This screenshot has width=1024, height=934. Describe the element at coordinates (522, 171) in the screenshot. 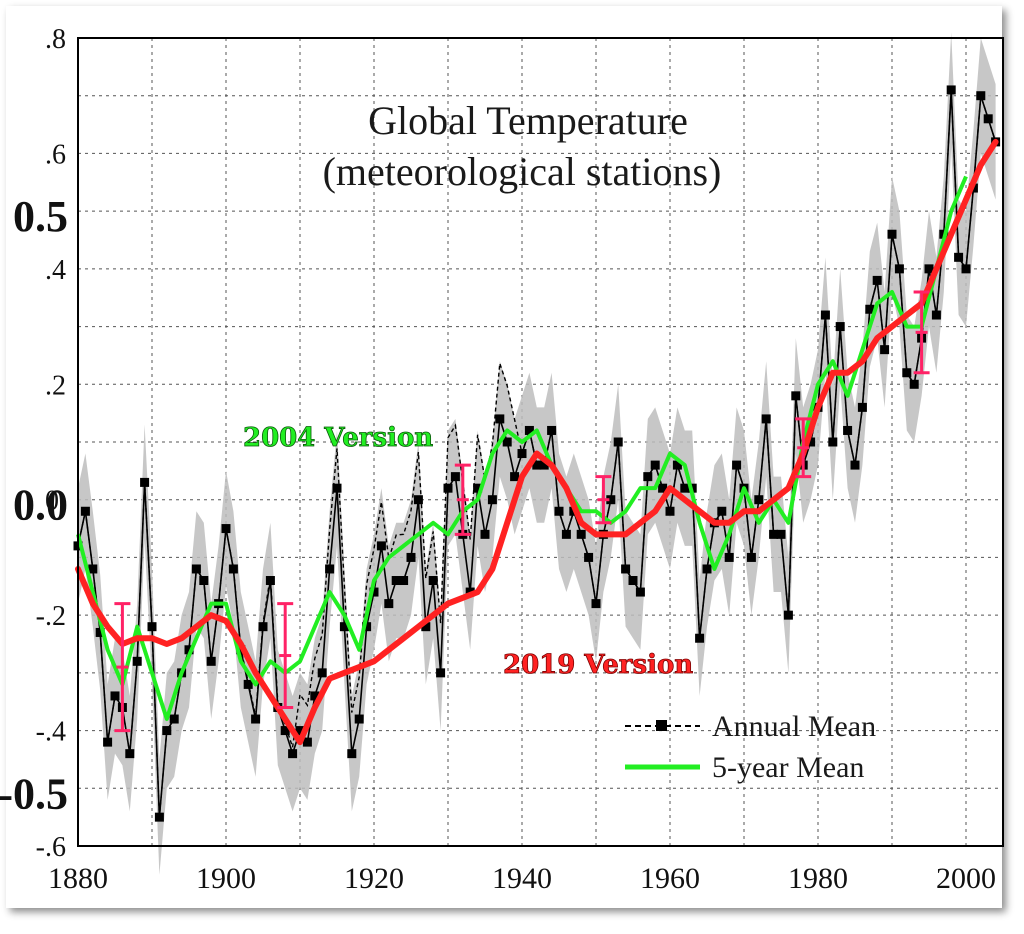

I see `chart-subtitle: (meteorological stations)` at that location.